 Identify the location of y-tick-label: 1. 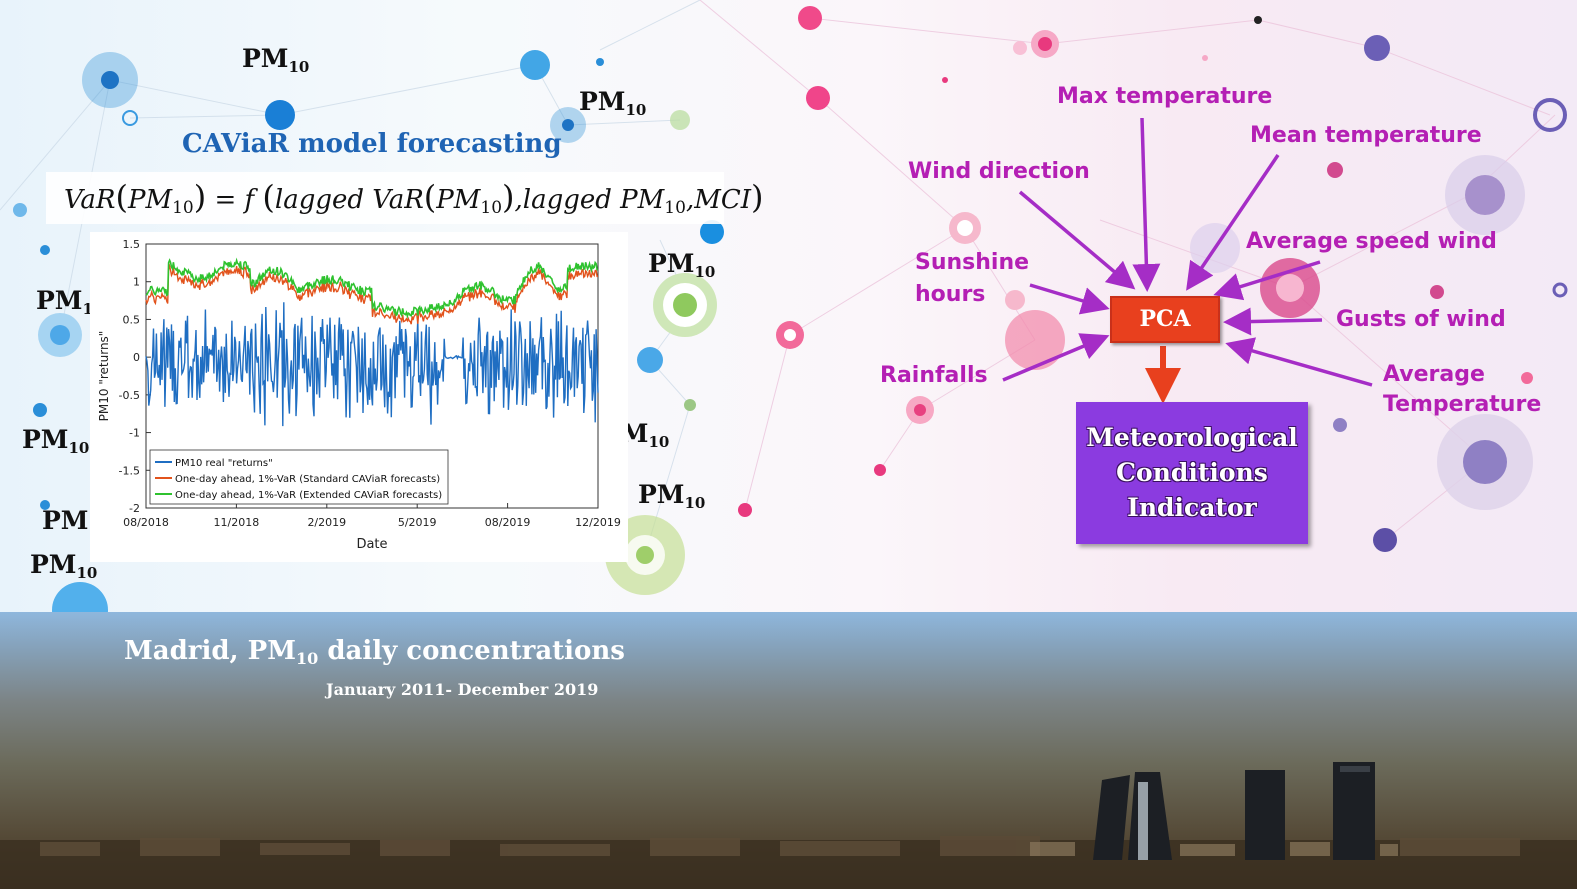
(136, 282).